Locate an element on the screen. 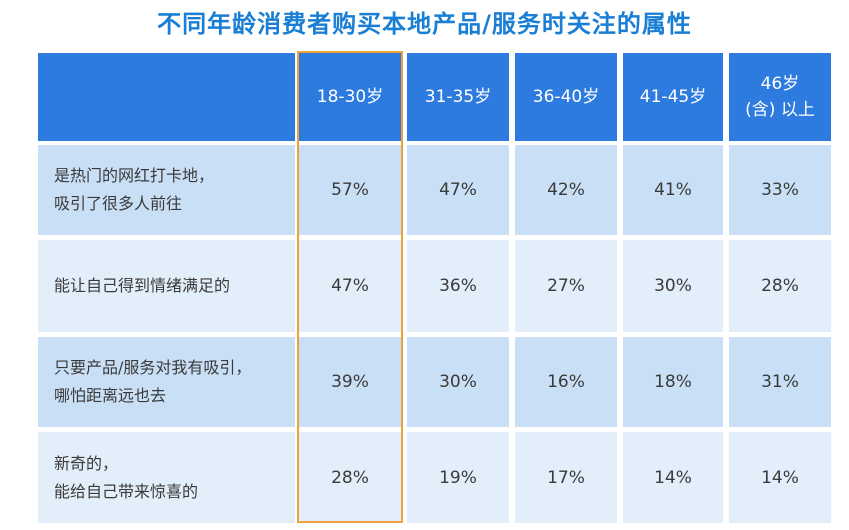  data-cell: 27% is located at coordinates (566, 286).